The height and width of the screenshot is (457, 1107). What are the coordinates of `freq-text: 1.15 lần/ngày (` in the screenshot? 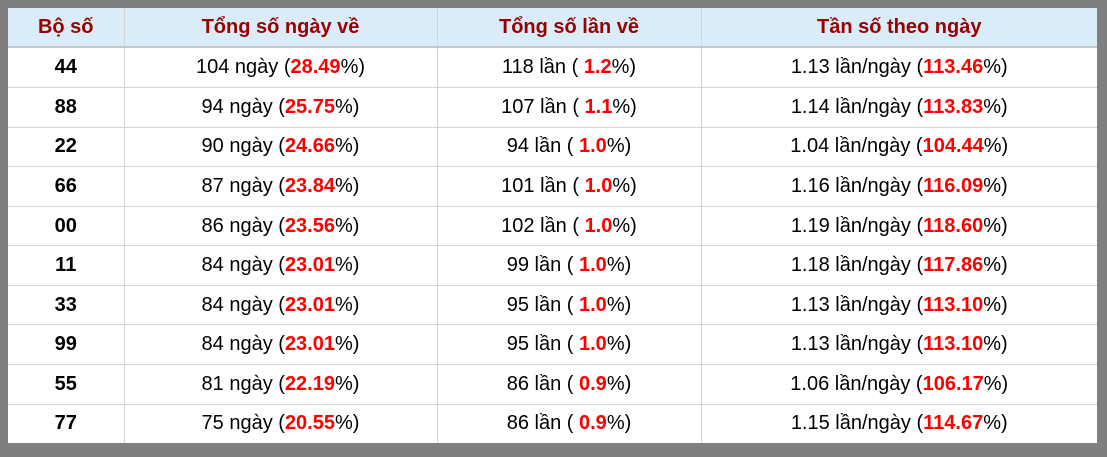 It's located at (857, 423).